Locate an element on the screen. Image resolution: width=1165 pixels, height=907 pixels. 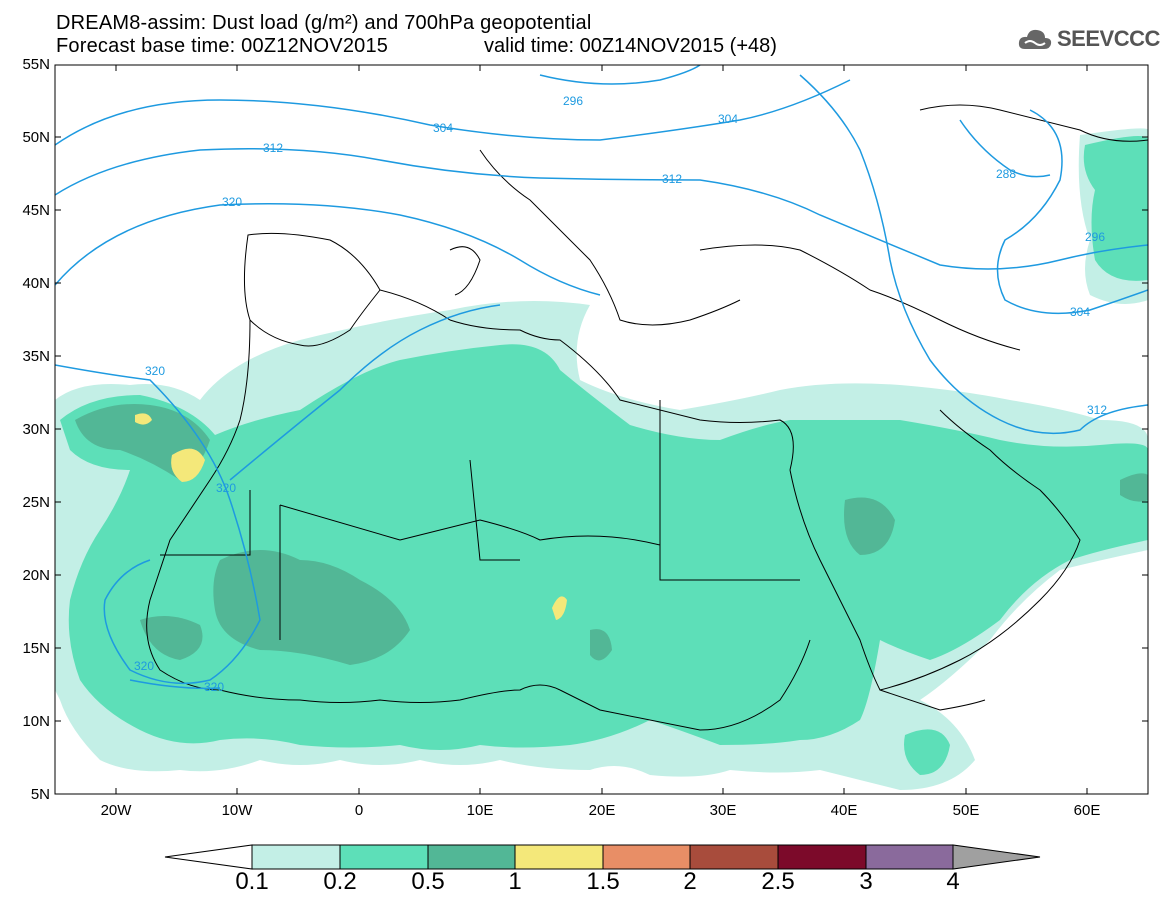
seevccc-logo: SEEVCCC is located at coordinates (1088, 39).